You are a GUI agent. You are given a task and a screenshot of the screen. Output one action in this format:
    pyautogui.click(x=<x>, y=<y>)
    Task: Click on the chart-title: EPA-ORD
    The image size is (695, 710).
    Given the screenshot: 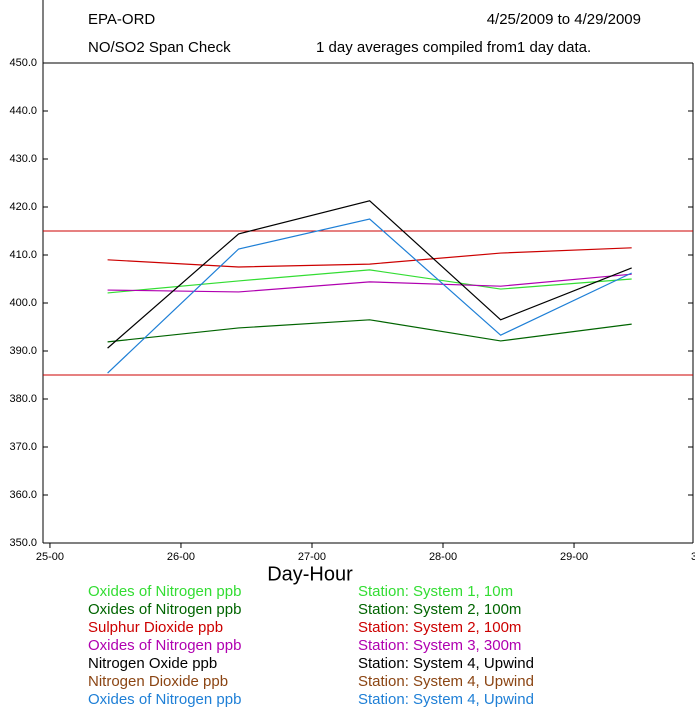 What is the action you would take?
    pyautogui.click(x=121, y=19)
    